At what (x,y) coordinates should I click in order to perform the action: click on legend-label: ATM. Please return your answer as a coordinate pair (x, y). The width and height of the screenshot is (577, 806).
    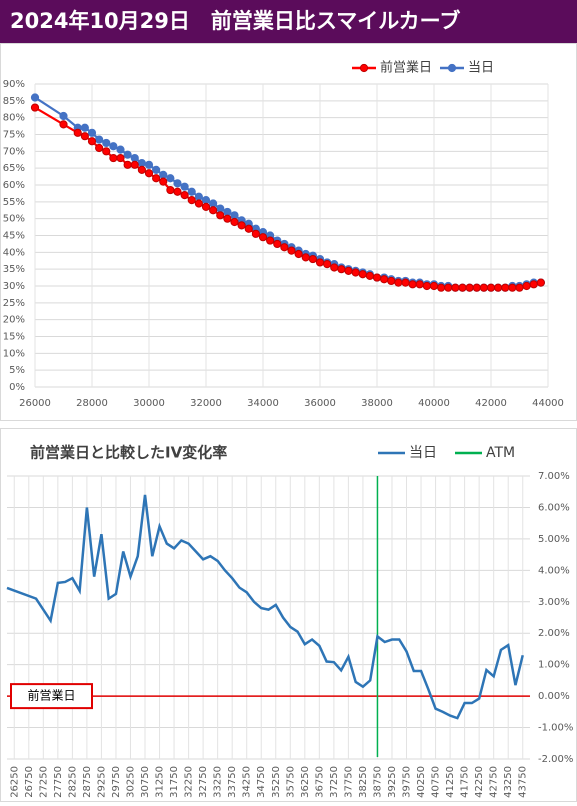
    Looking at the image, I should click on (500, 453).